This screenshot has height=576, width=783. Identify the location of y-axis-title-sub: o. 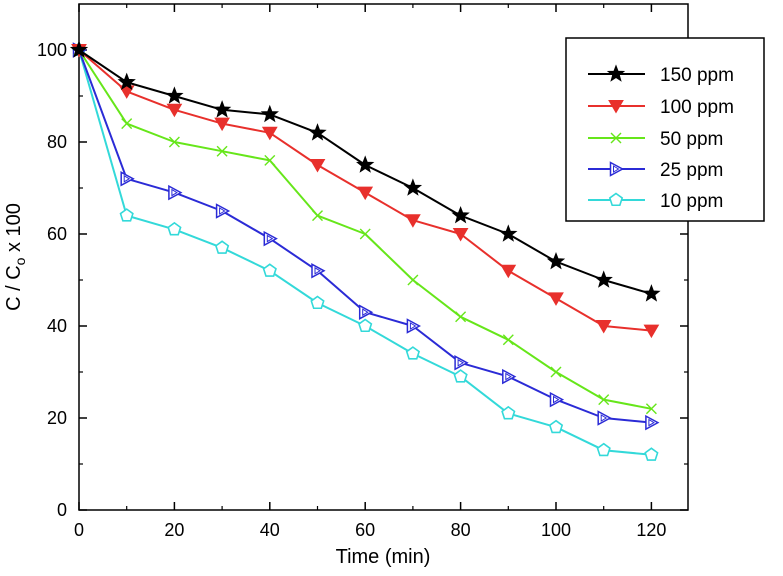
(20, 261).